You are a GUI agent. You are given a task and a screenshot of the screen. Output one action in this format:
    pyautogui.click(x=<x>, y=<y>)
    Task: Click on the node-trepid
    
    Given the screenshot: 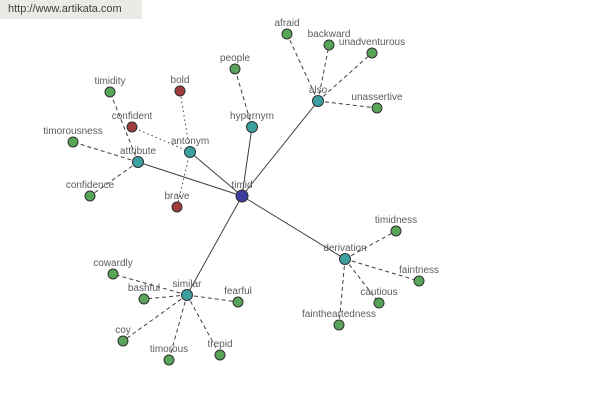 What is the action you would take?
    pyautogui.click(x=220, y=355)
    